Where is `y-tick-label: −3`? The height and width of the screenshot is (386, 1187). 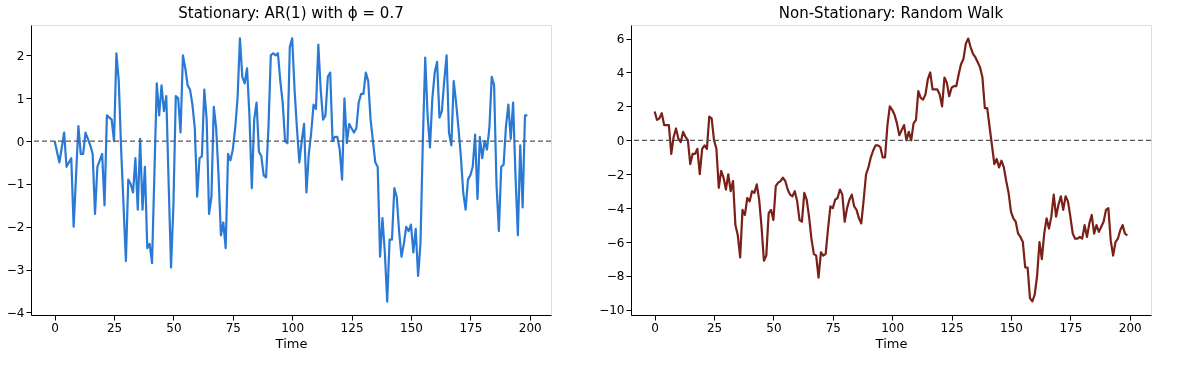 y-tick-label: −3 is located at coordinates (15, 270).